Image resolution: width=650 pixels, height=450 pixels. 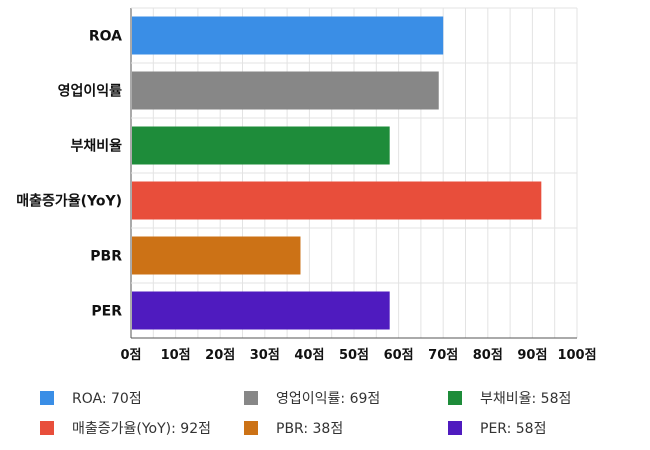 What do you see at coordinates (69, 201) in the screenshot?
I see `category-label: 매출증가율(YoY)` at bounding box center [69, 201].